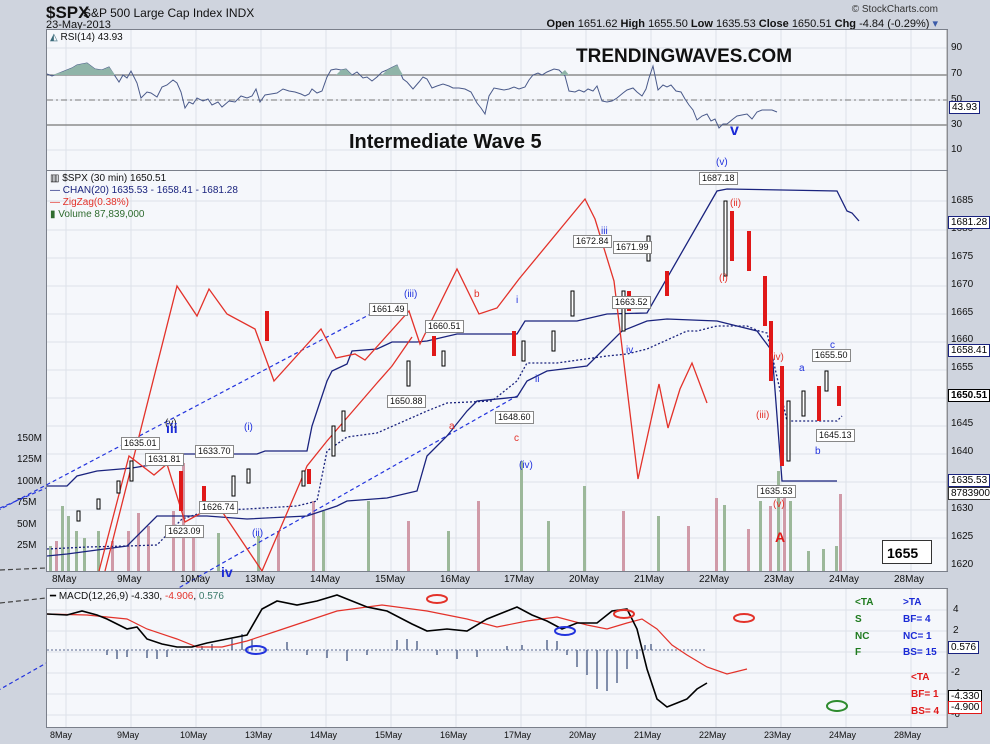 The height and width of the screenshot is (744, 990). Describe the element at coordinates (129, 579) in the screenshot. I see `x-label: 9May` at that location.